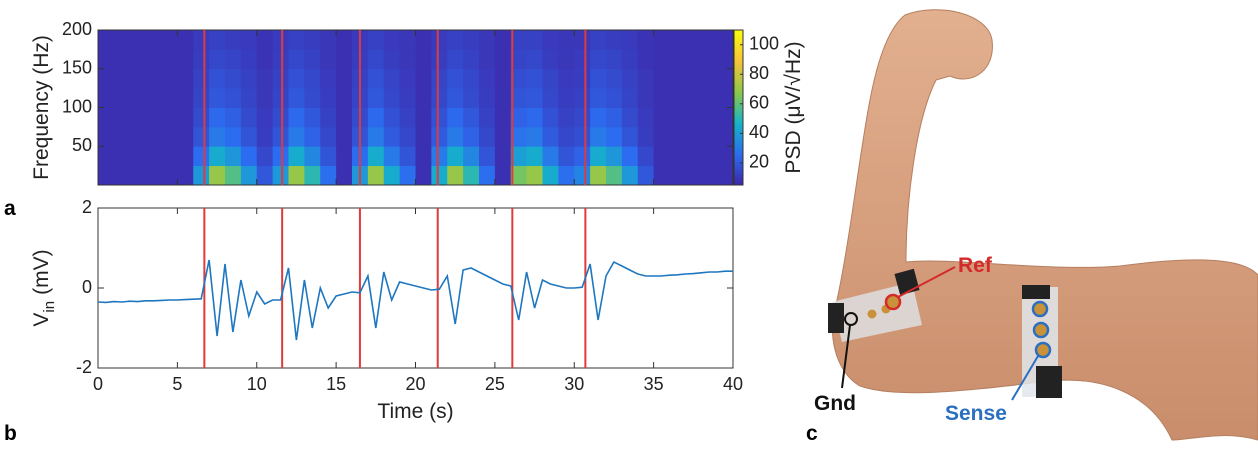 The width and height of the screenshot is (1258, 449). I want to click on y-axis-label-part: in, so click(49, 307).